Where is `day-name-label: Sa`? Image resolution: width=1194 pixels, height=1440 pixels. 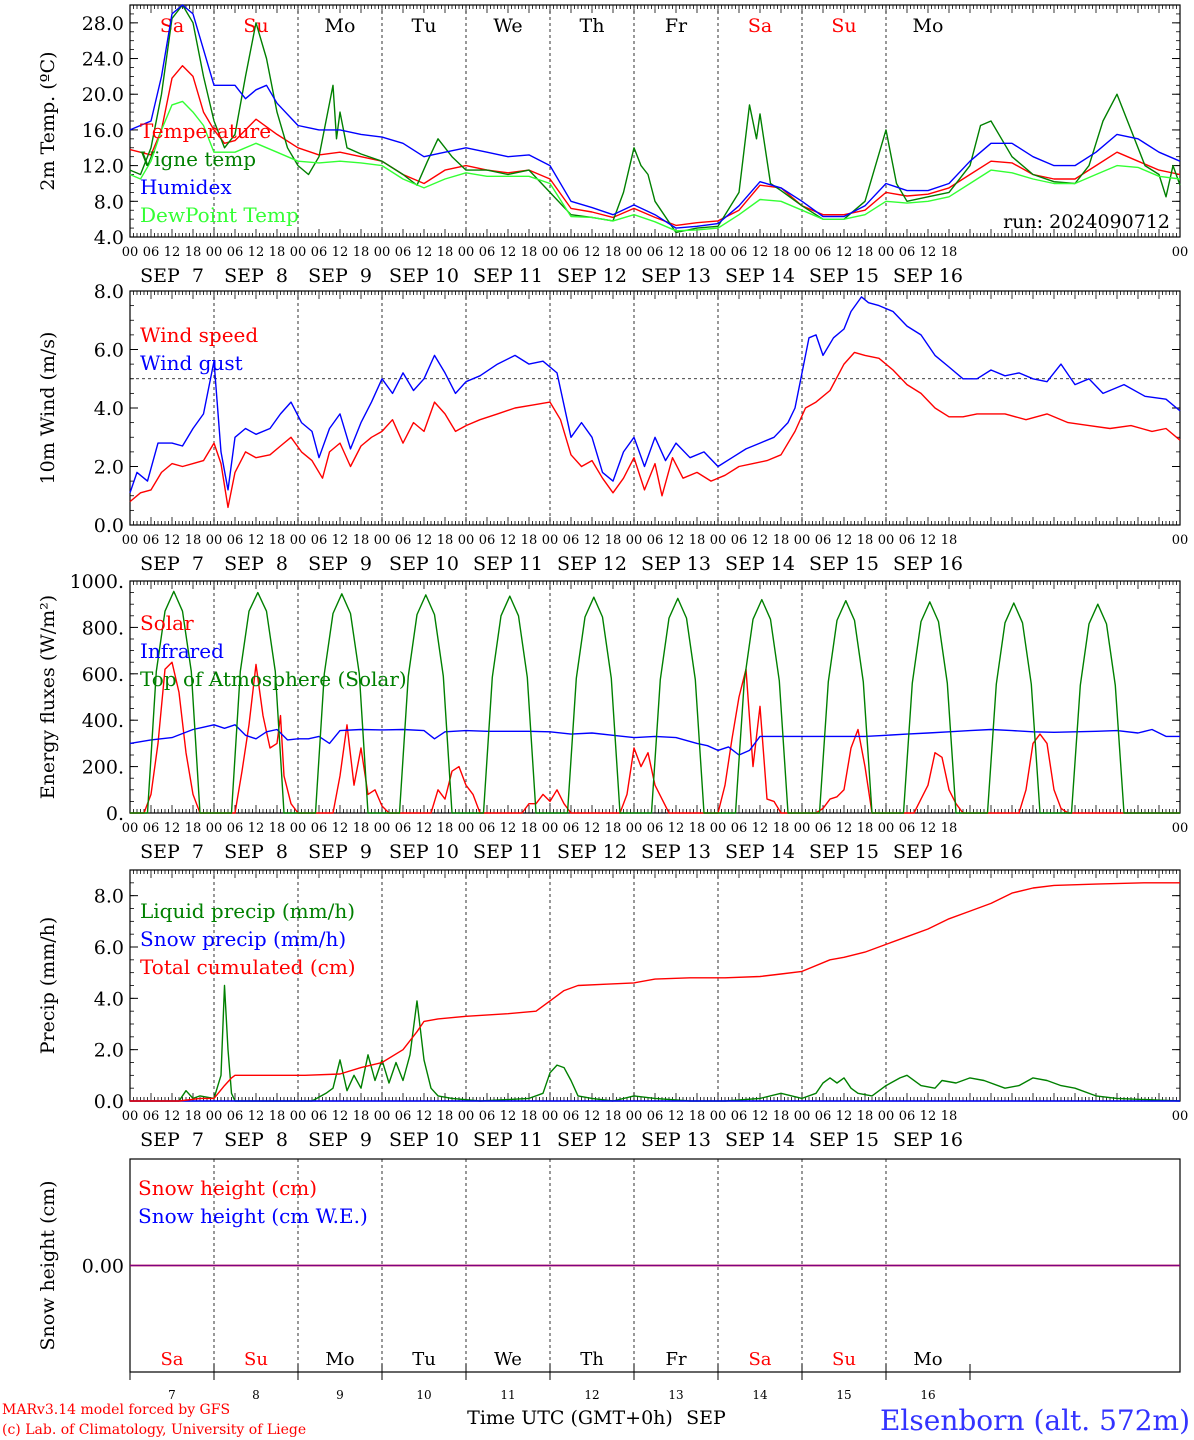
day-name-label: Sa is located at coordinates (760, 26).